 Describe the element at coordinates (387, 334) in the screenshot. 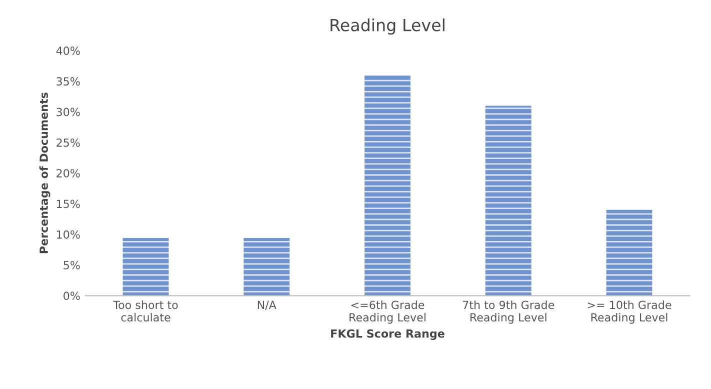

I see `x-axis-title: FKGL Score Range` at that location.